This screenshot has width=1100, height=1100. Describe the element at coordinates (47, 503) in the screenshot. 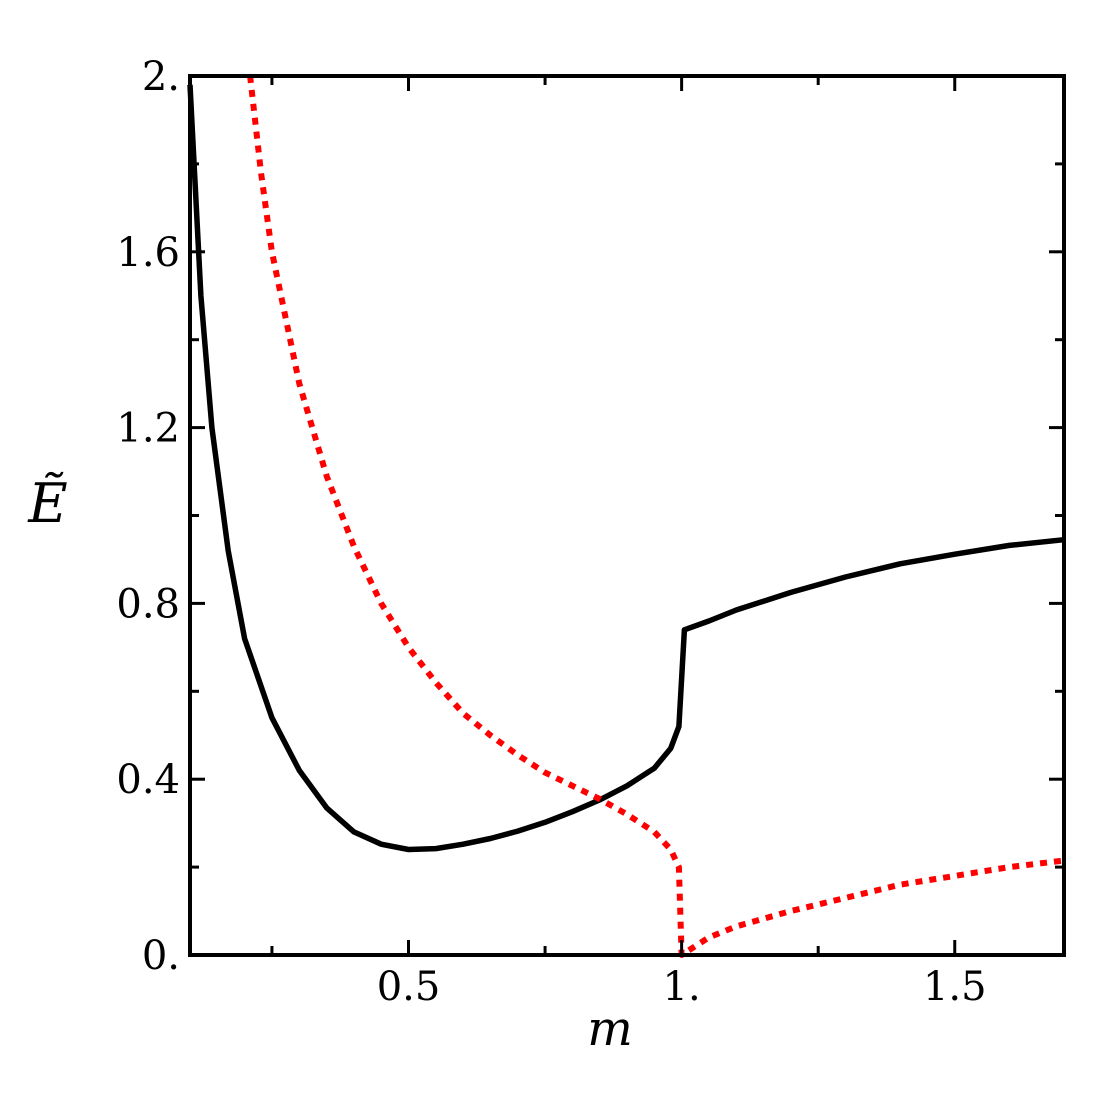

I see `y-axis-label: Ẽ` at that location.